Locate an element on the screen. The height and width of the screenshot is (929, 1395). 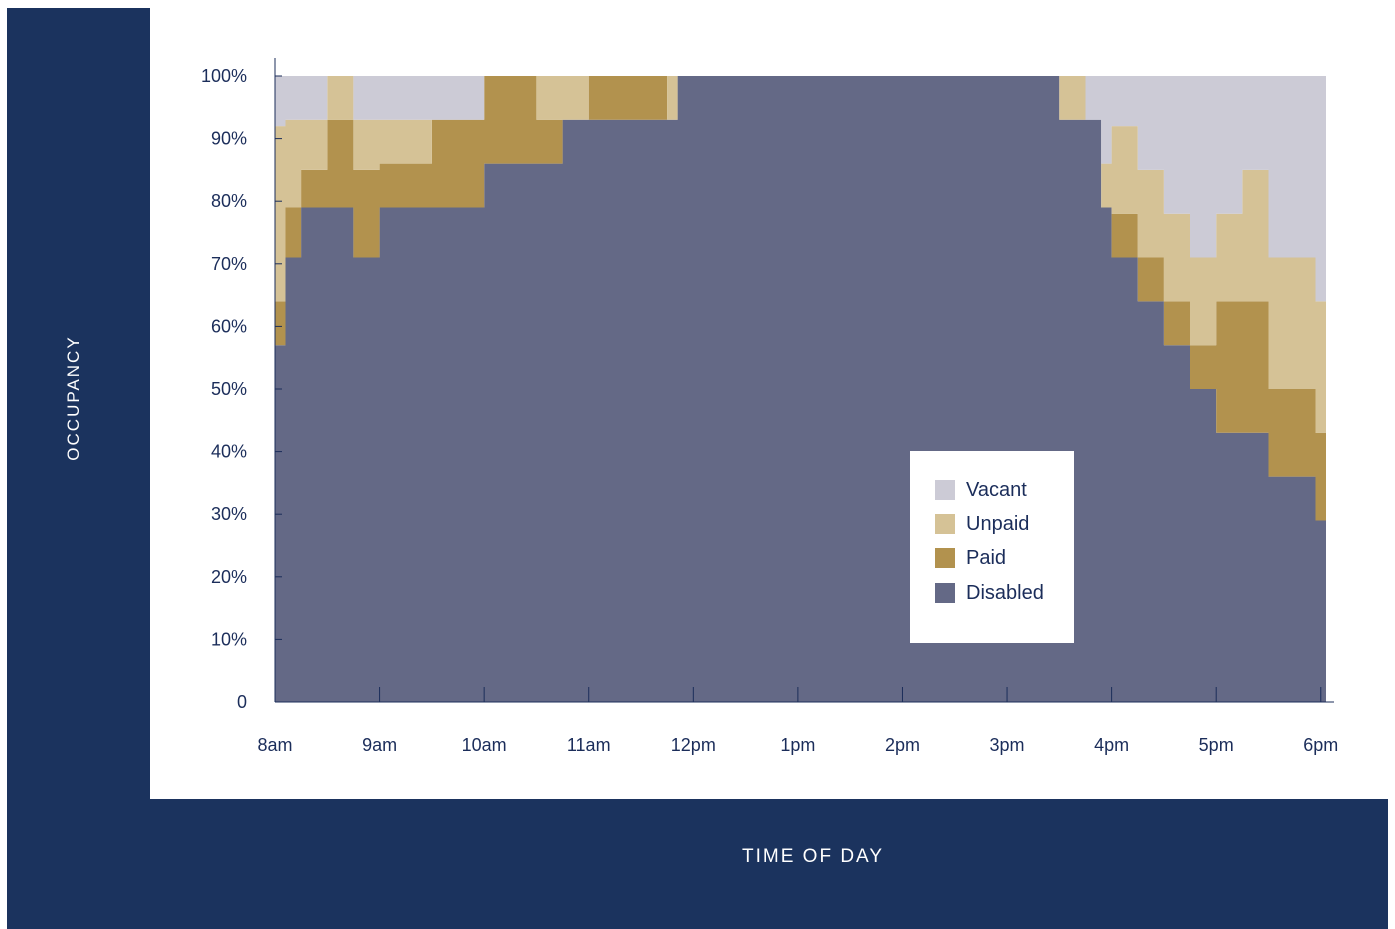
y-axis-label: OCCUPANCY is located at coordinates (73, 398).